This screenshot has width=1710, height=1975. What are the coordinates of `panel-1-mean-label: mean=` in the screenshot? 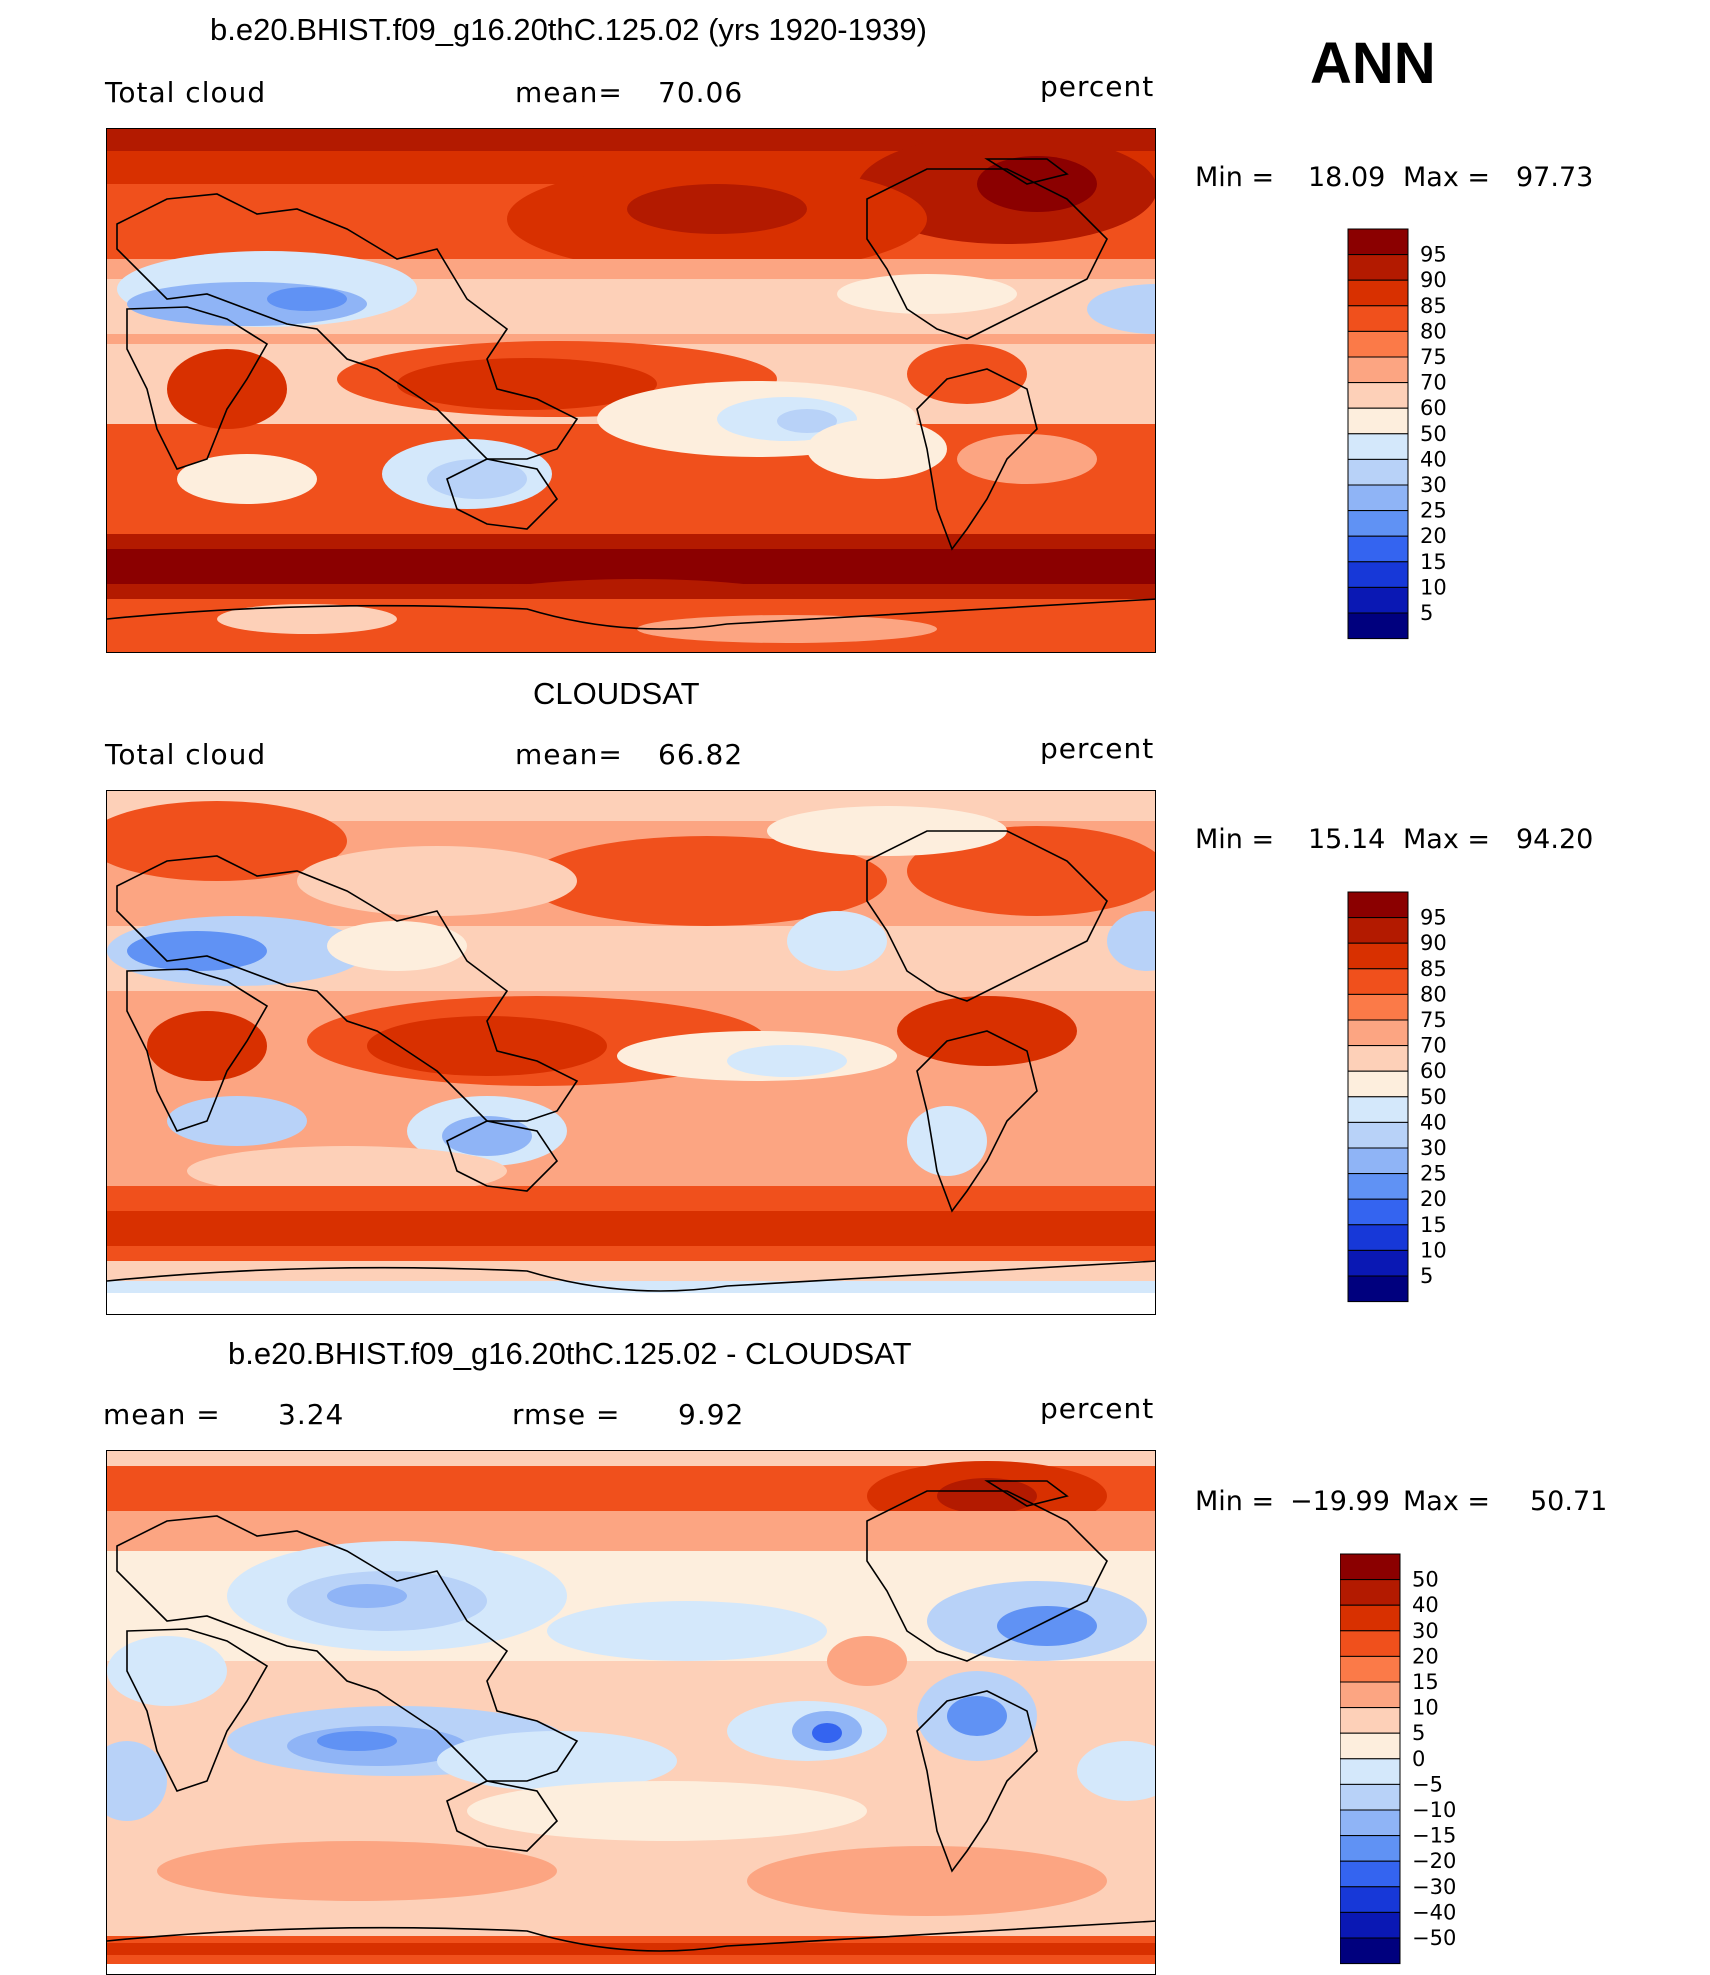 It's located at (569, 92).